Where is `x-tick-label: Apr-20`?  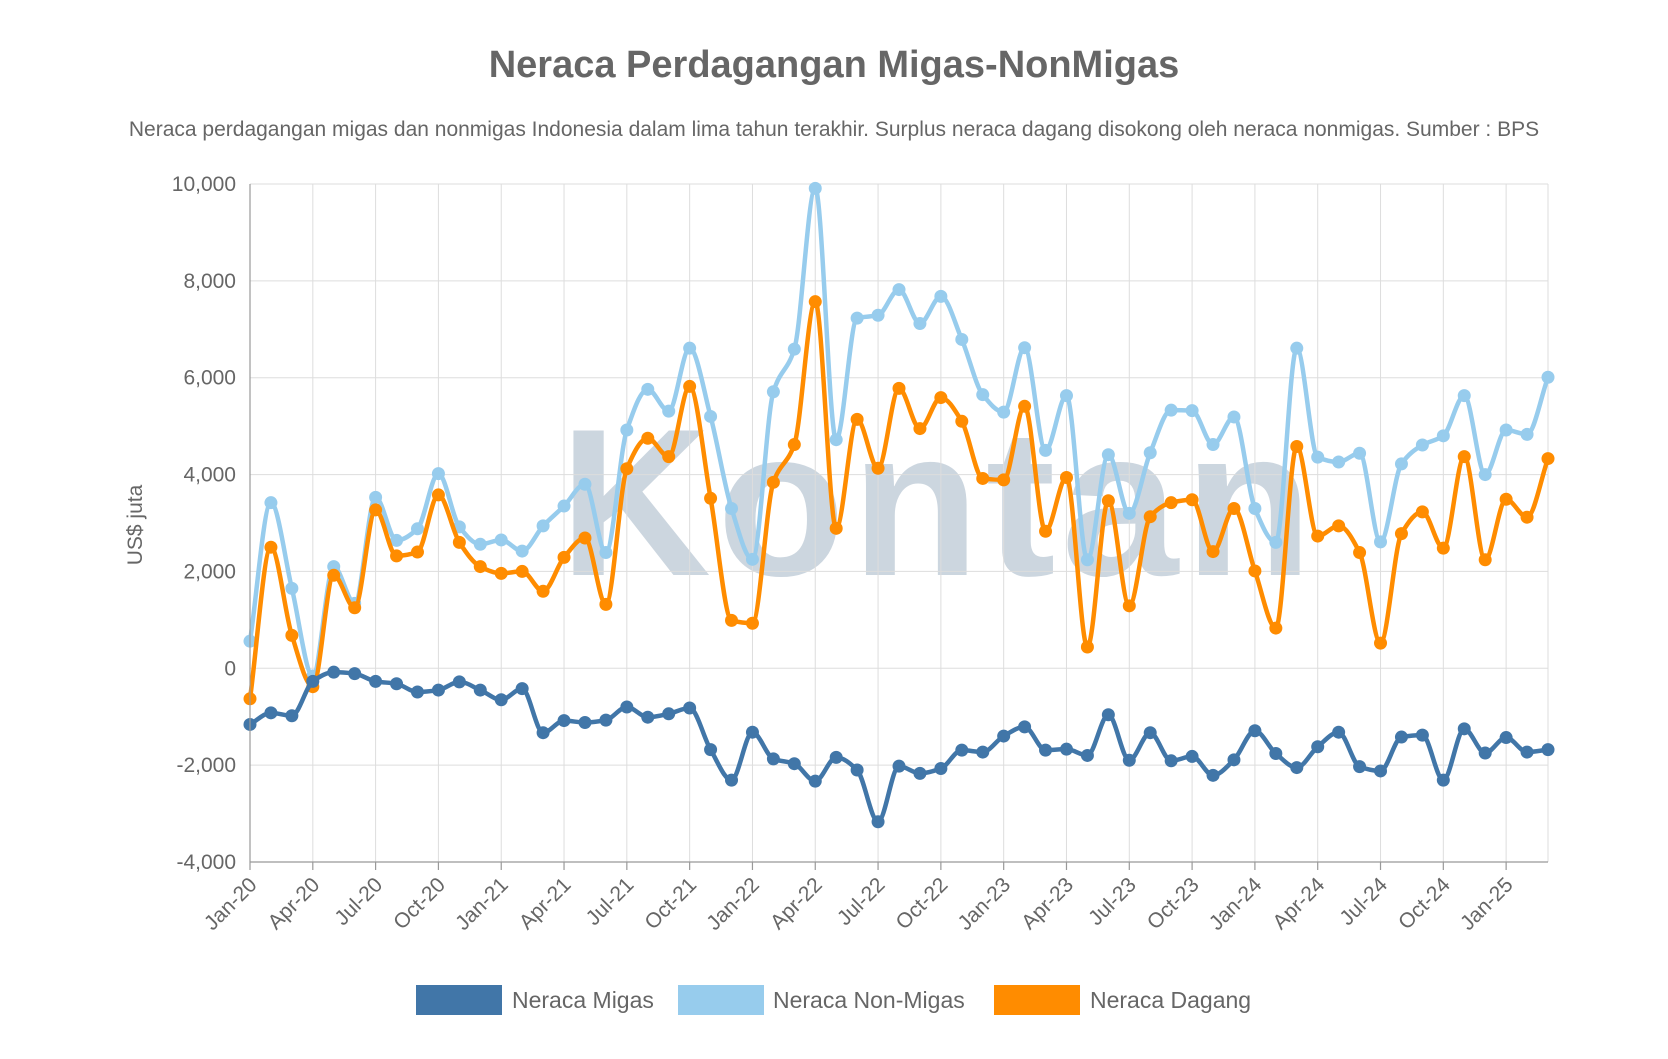 x-tick-label: Apr-20 is located at coordinates (294, 903).